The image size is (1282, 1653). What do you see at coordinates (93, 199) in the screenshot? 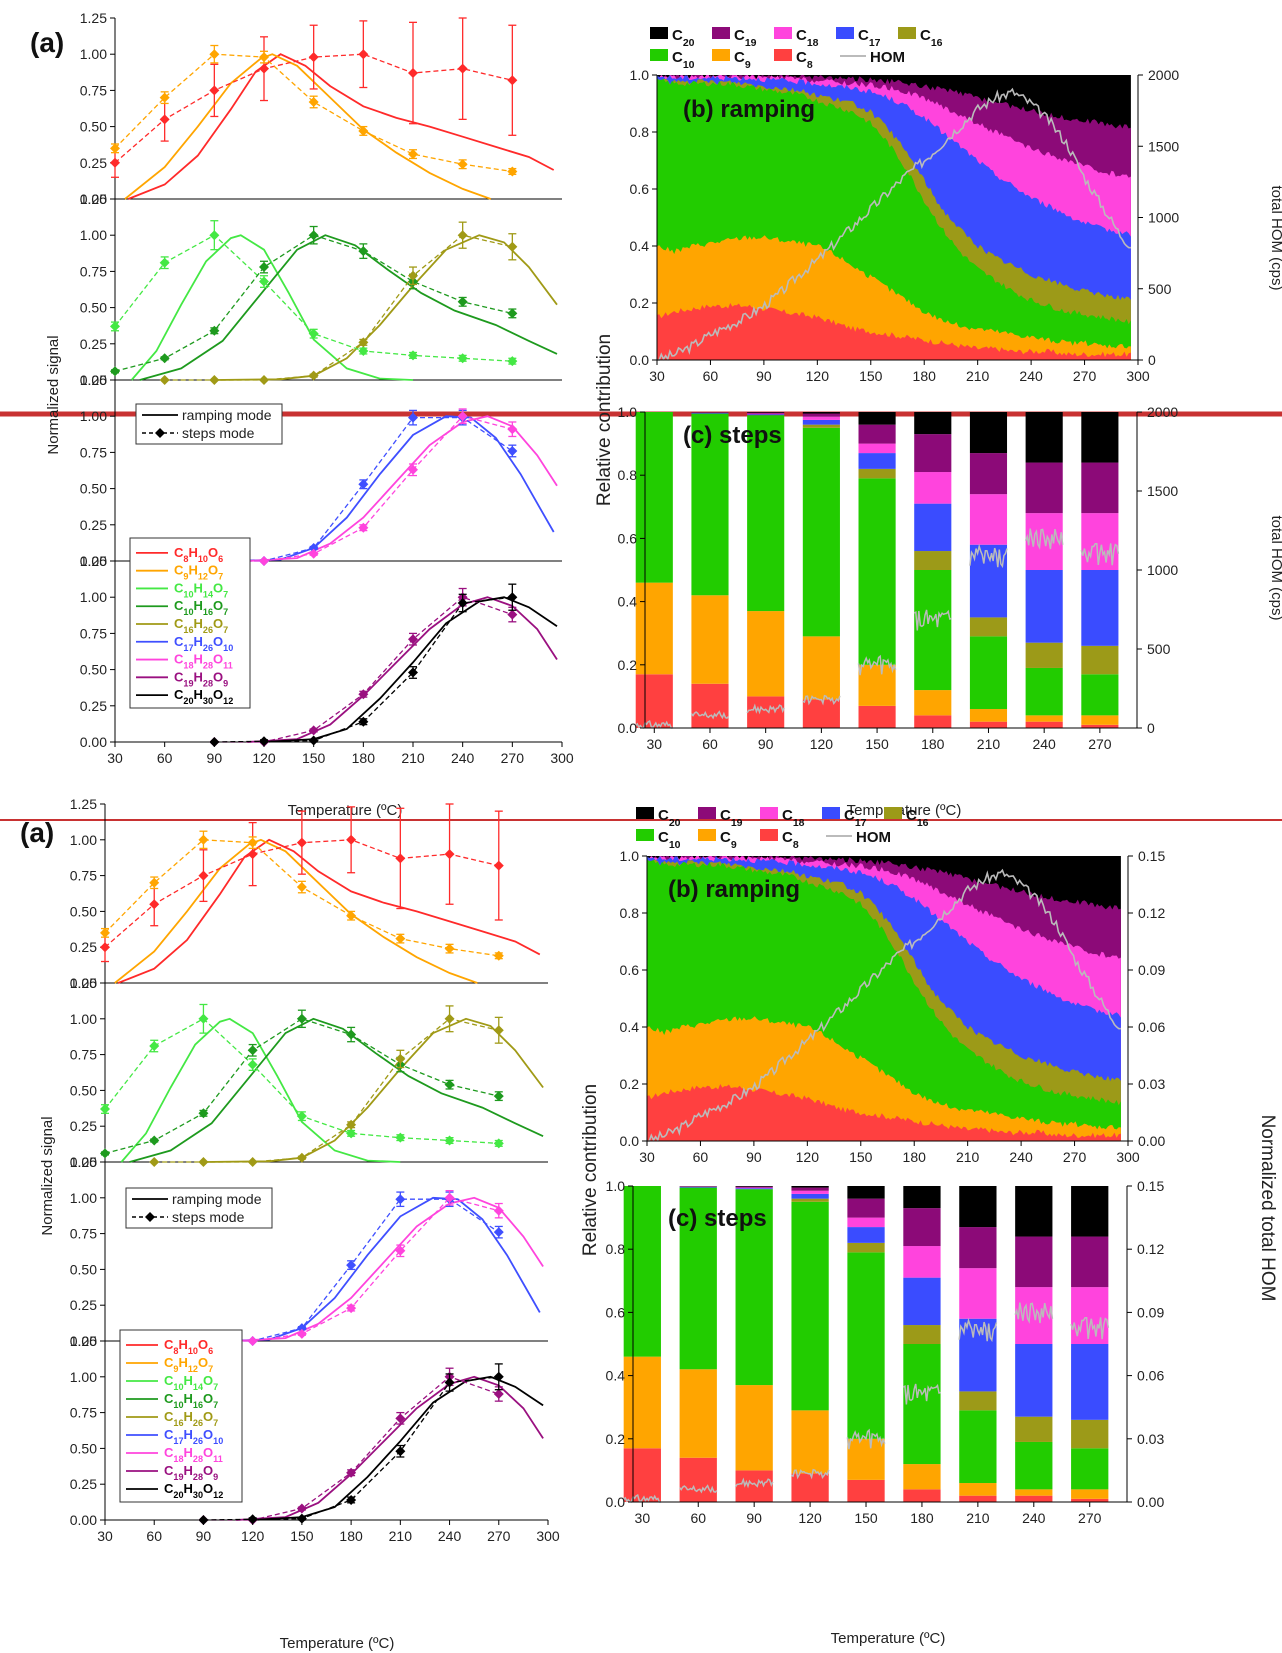
I see `y-tick-label: 0.00` at bounding box center [93, 199].